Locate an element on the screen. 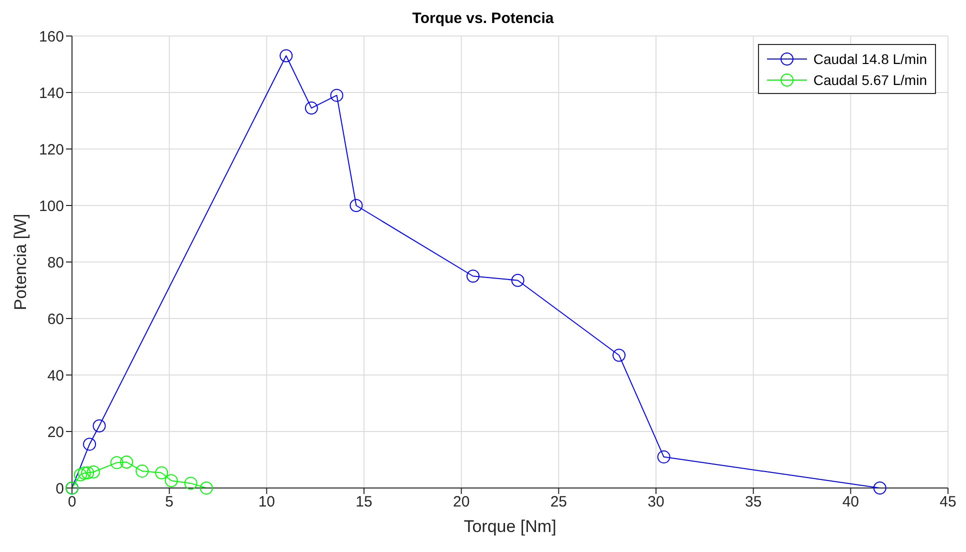 The image size is (966, 552). y-tick-label: 80 is located at coordinates (55, 263).